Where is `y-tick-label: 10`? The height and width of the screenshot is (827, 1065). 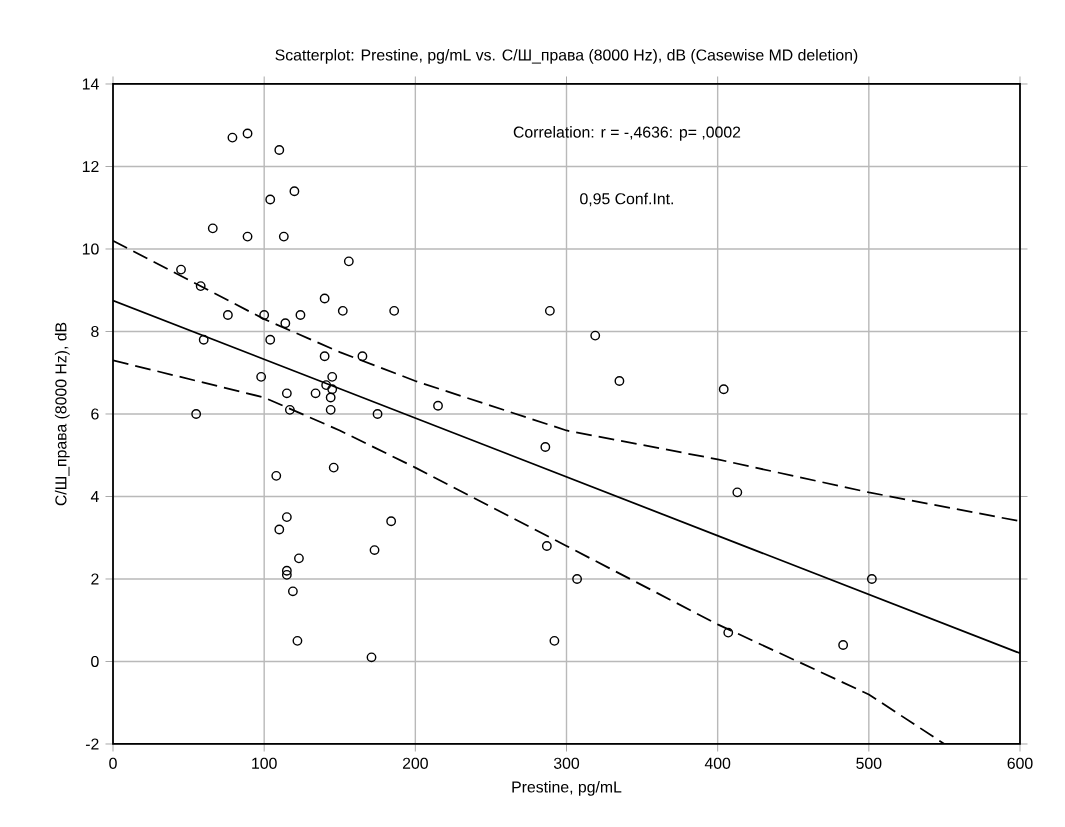
y-tick-label: 10 is located at coordinates (90, 249).